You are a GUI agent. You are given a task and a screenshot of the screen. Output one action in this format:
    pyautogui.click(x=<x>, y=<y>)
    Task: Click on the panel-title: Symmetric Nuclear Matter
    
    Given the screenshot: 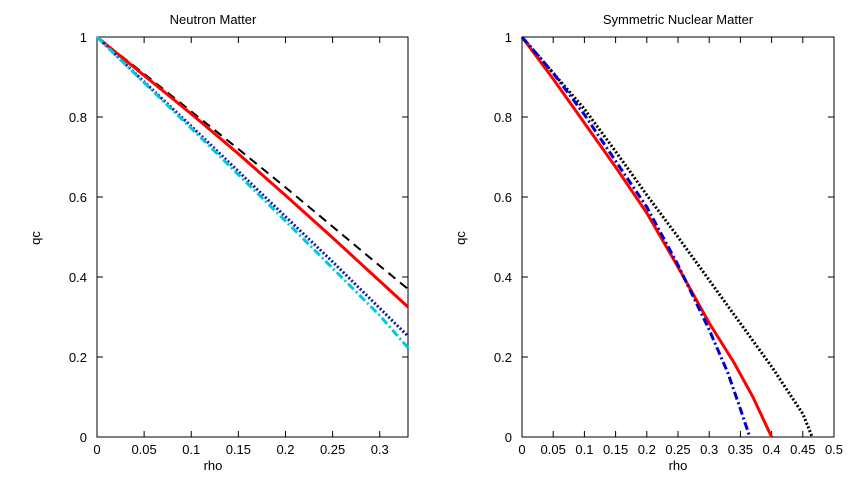 What is the action you would take?
    pyautogui.click(x=678, y=19)
    